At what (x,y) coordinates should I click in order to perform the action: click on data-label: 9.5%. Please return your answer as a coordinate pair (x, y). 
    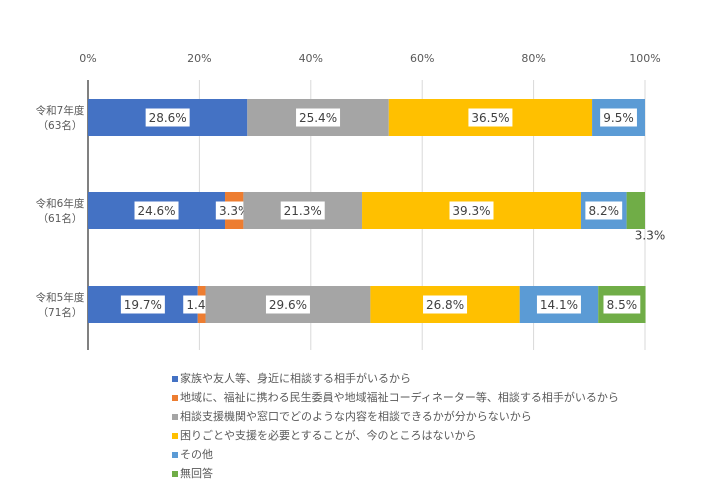
    Looking at the image, I should click on (618, 118).